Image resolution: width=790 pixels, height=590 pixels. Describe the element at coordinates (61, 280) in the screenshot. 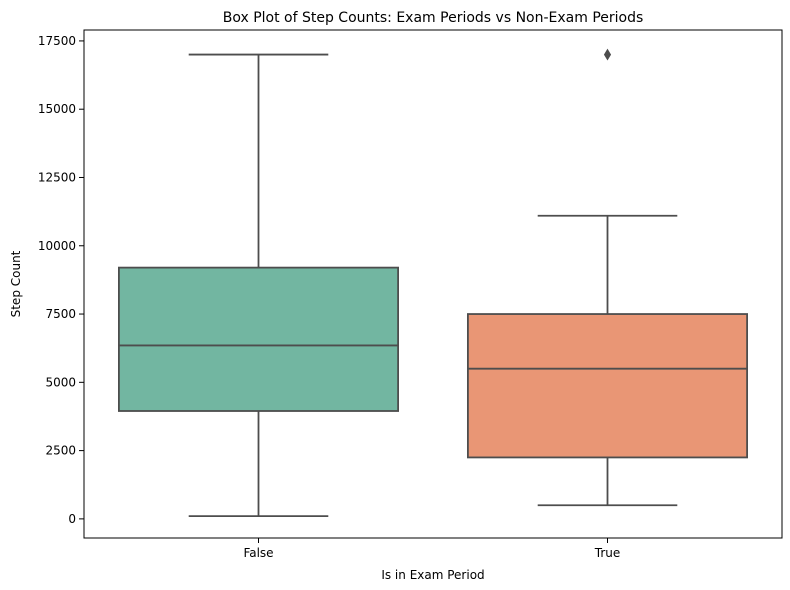

I see `y-axis: 0 2500 5000 7500 10000 12500 15000 17500` at that location.